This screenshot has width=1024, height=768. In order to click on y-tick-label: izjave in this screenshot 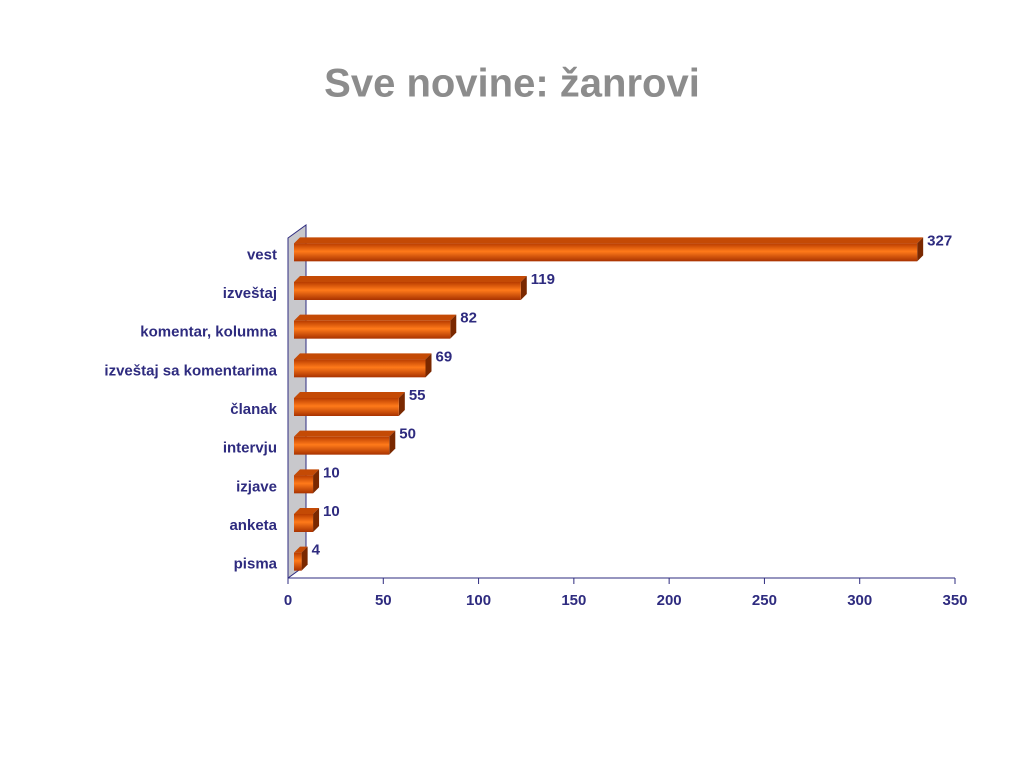, I will do `click(256, 486)`.